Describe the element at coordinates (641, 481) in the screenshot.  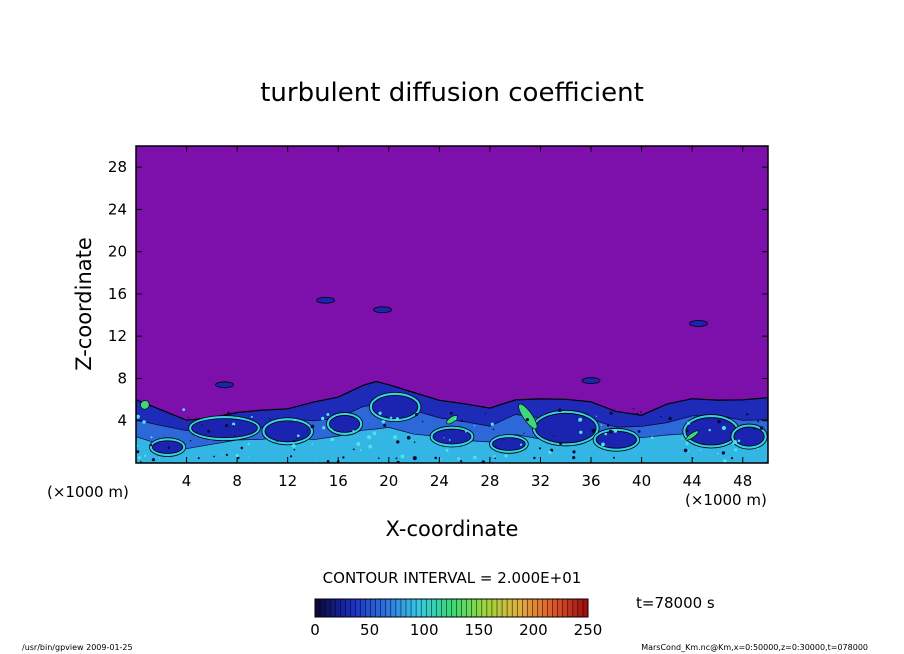
I see `x-tick-label: 40` at that location.